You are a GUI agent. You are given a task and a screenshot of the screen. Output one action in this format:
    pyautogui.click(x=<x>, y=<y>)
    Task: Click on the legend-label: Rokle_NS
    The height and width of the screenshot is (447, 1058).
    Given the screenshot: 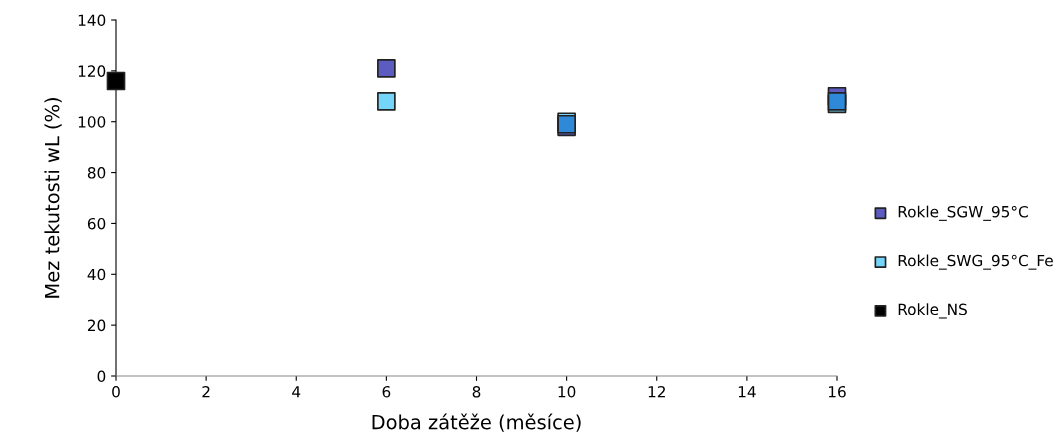 What is the action you would take?
    pyautogui.click(x=932, y=311)
    